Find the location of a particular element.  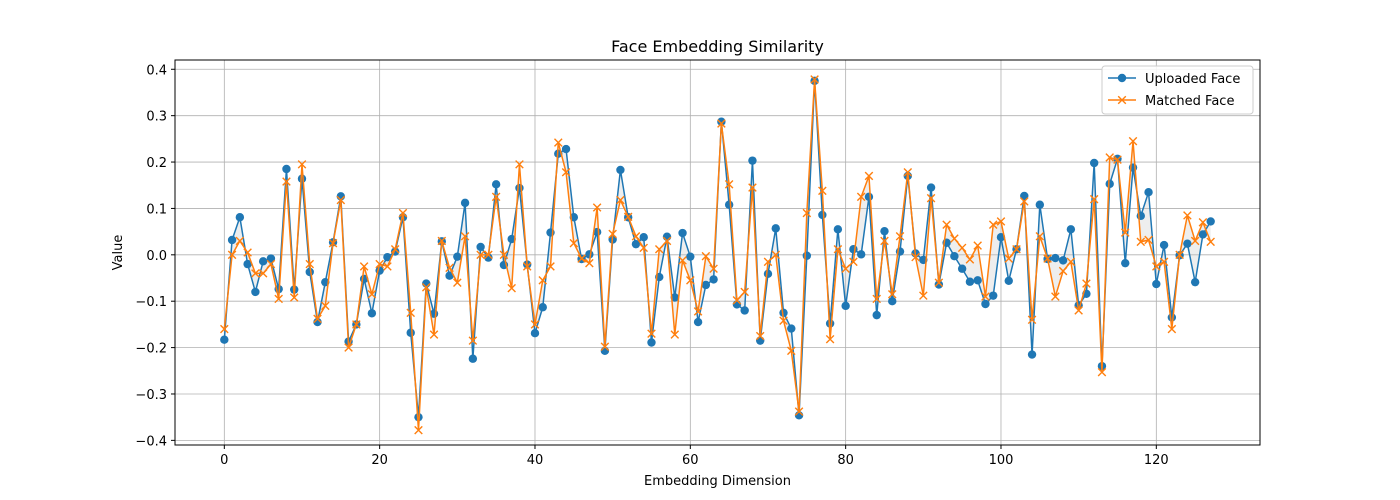

legend-label: Matched Face is located at coordinates (1189, 101).